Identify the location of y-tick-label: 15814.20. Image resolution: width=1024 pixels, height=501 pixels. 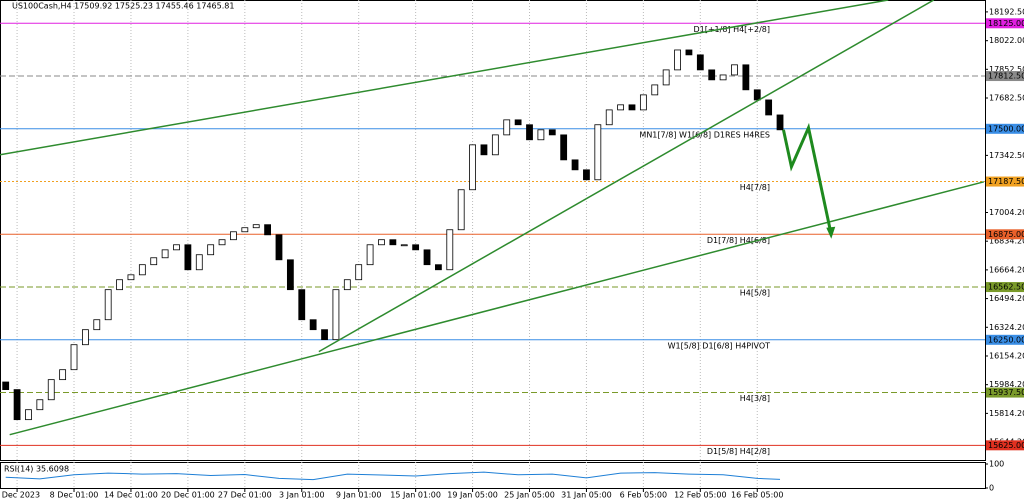
(1006, 413).